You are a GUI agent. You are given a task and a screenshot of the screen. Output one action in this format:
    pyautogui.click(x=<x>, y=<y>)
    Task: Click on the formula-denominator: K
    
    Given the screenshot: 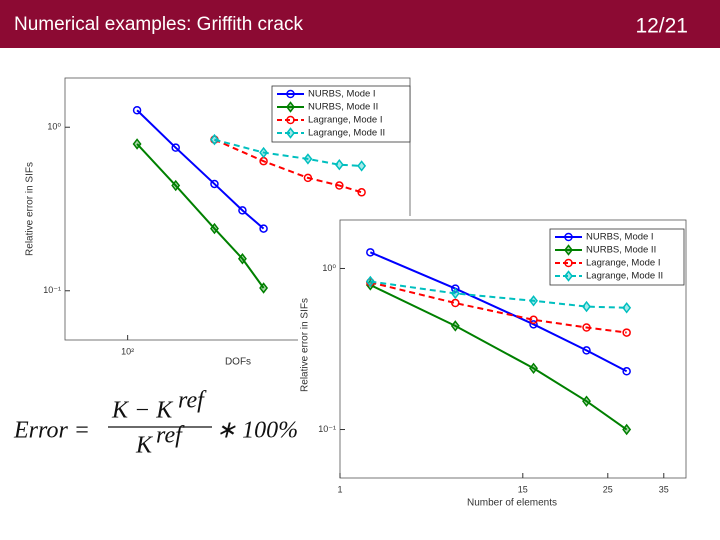 What is the action you would take?
    pyautogui.click(x=144, y=446)
    